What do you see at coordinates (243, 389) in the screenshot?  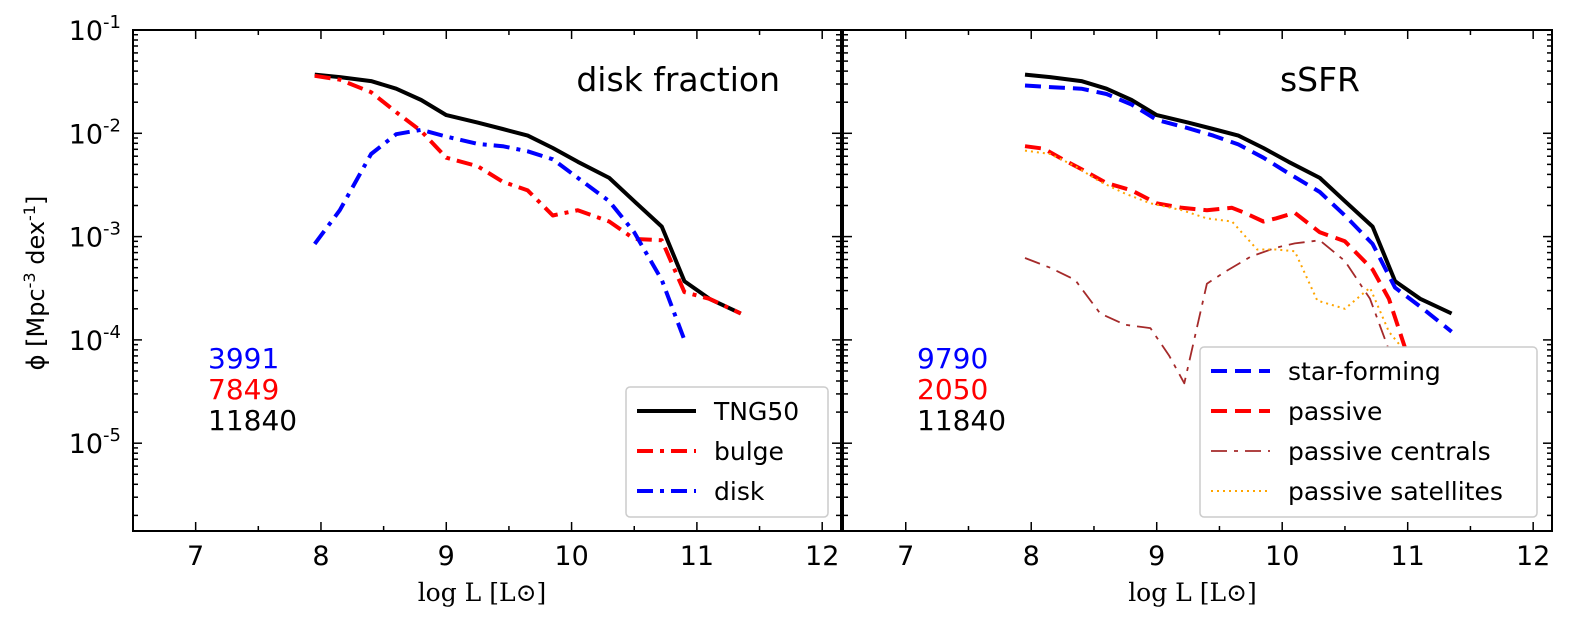 I see `count-label-1: 7849` at bounding box center [243, 389].